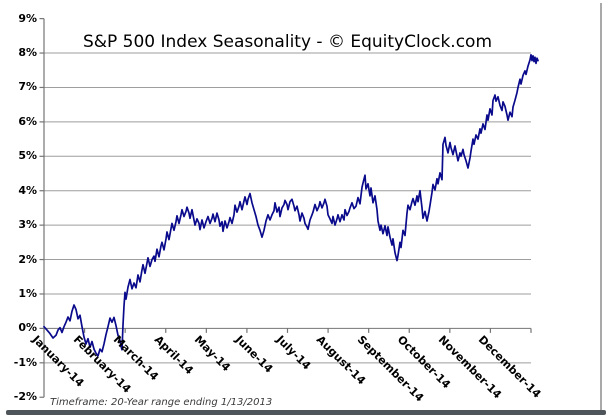  I want to click on y-axis-tick-label: -2%, so click(25, 397).